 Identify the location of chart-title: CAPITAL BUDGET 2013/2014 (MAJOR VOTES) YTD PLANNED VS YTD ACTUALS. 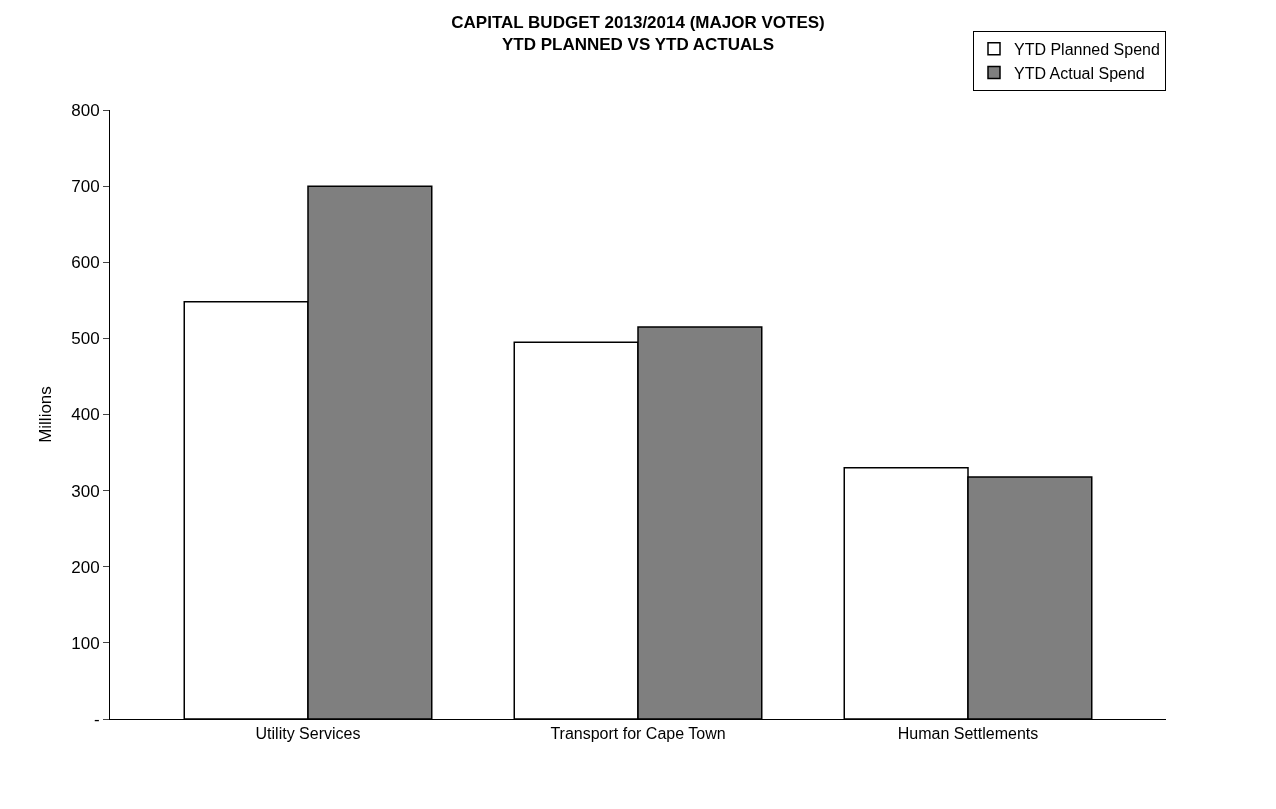
(638, 34).